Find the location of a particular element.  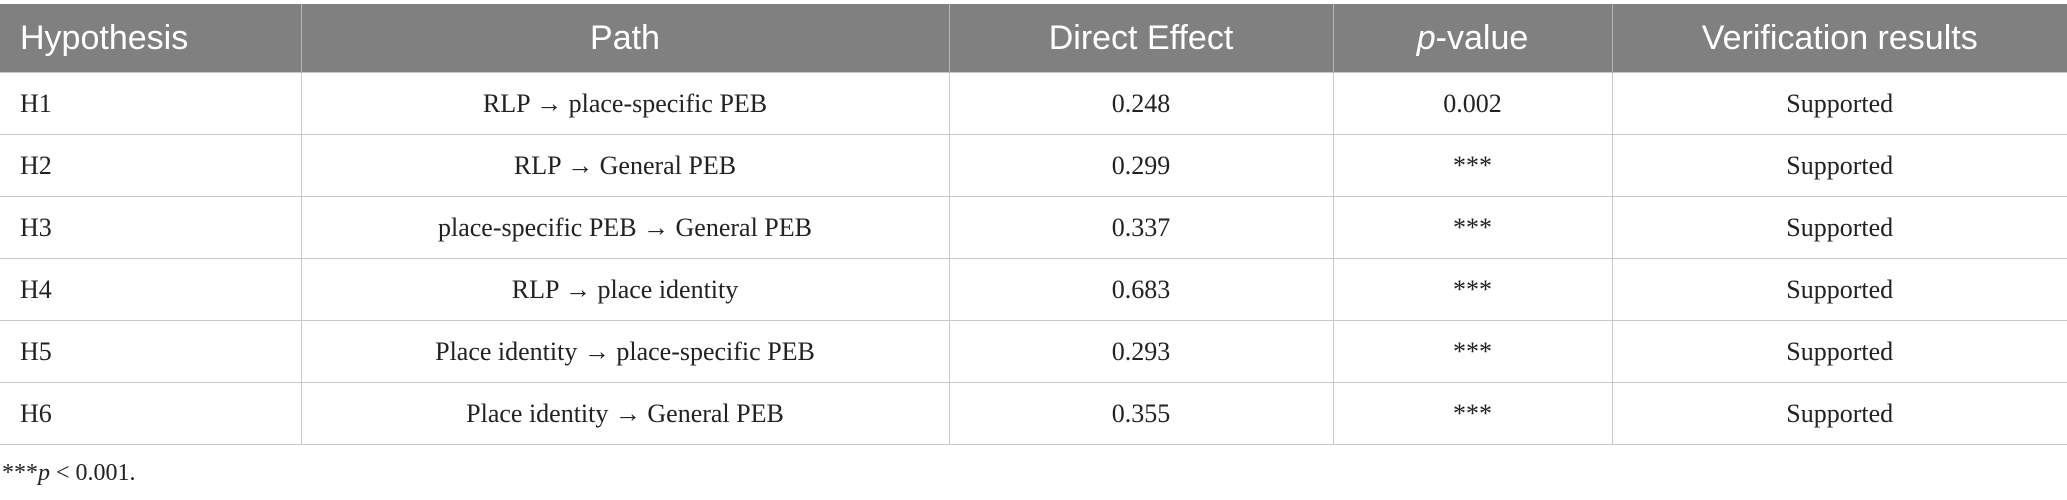

footnote-marker: *** is located at coordinates (20, 473).